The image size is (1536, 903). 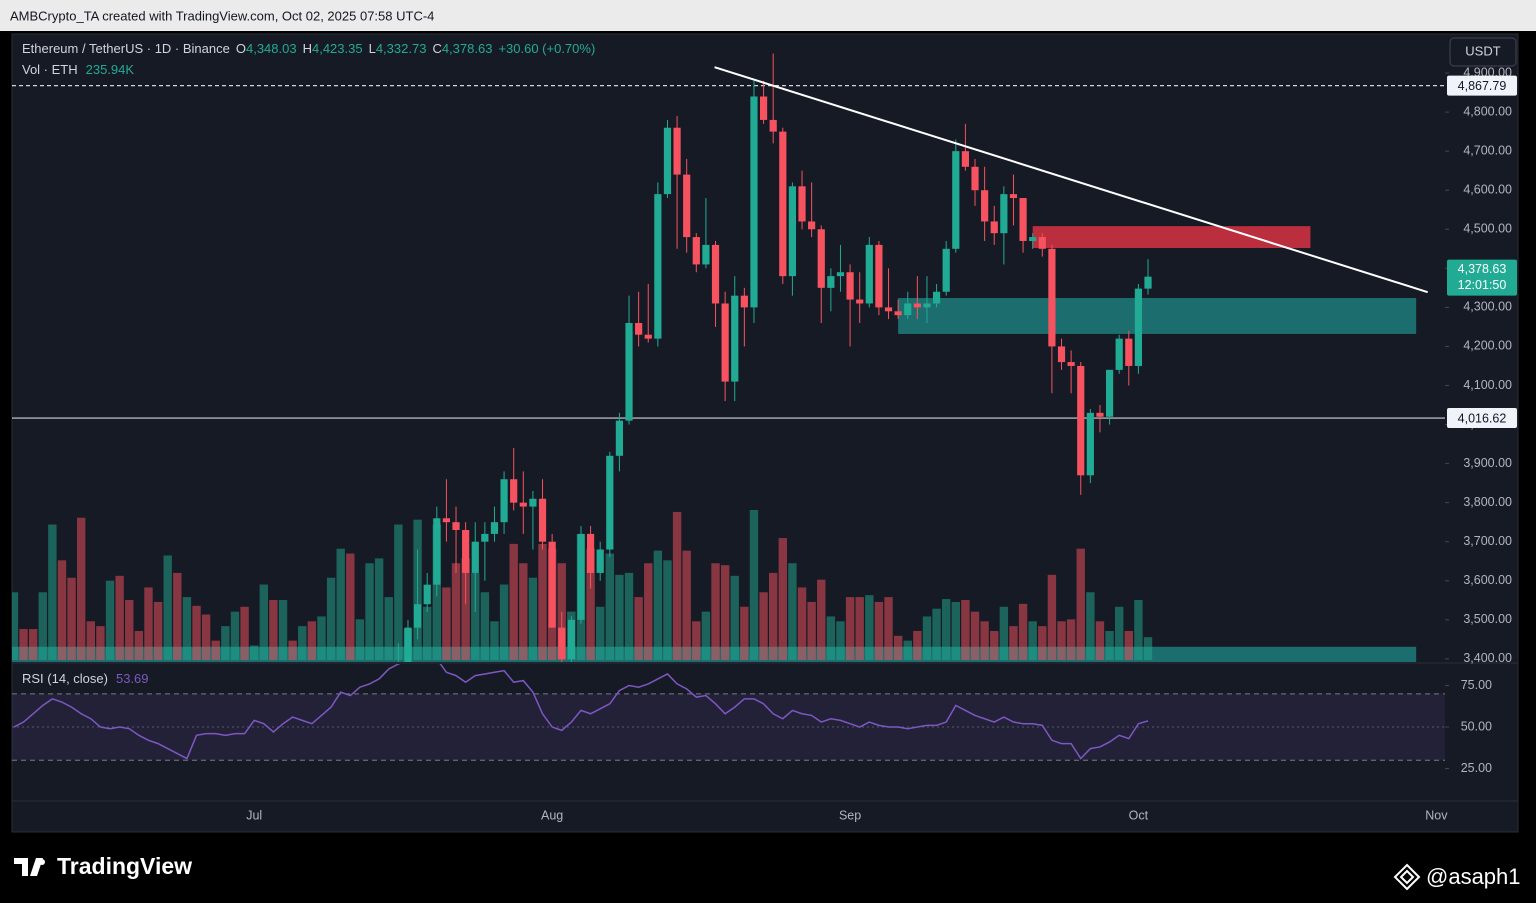 What do you see at coordinates (271, 48) in the screenshot?
I see `ohlc-value: 4,348.03` at bounding box center [271, 48].